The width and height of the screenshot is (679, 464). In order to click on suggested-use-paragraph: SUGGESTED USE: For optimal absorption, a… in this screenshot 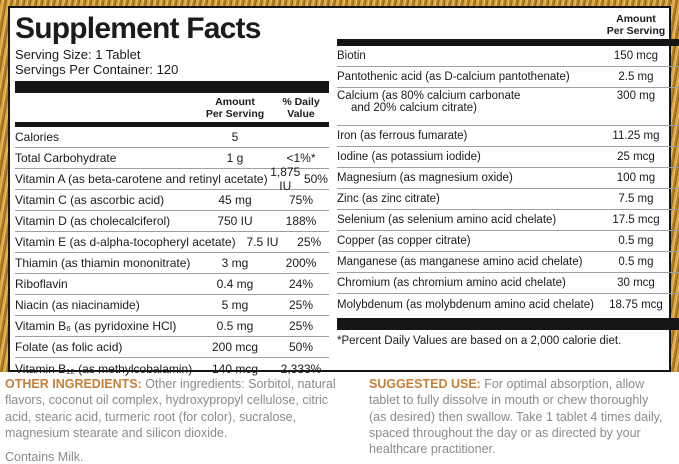, I will do `click(519, 416)`.